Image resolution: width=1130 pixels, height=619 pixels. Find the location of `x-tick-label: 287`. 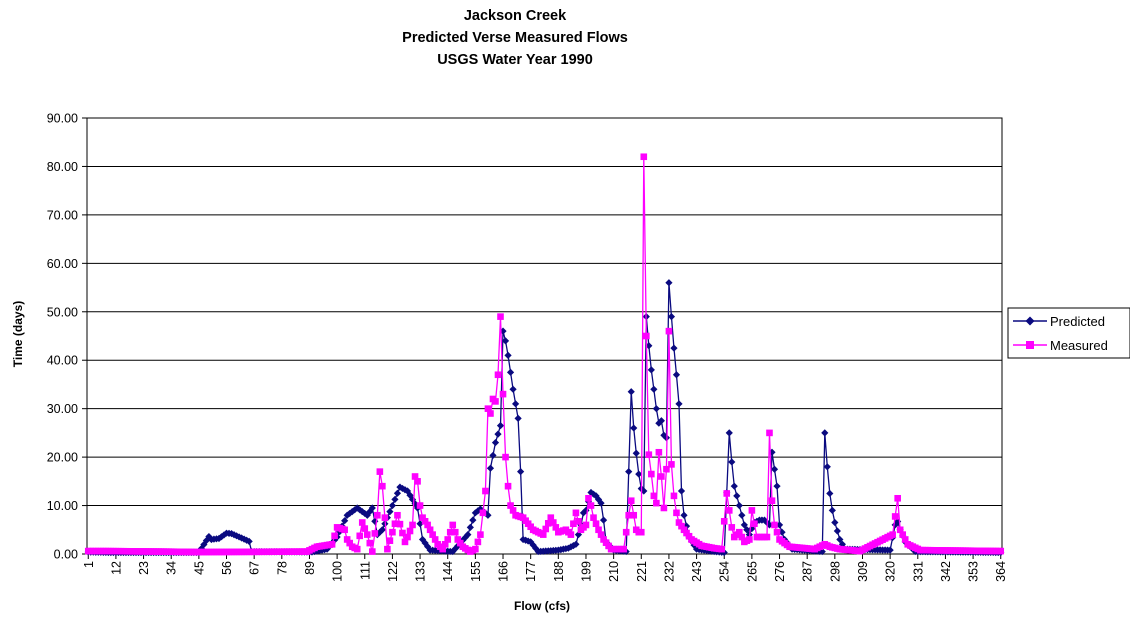

x-tick-label: 287 is located at coordinates (808, 571).